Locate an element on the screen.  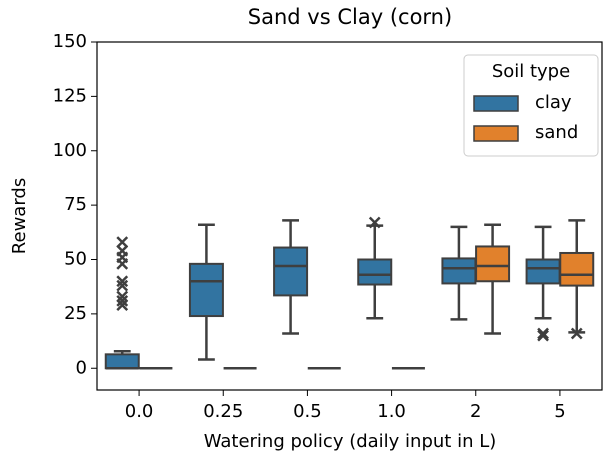
y-tick-label: 150 is located at coordinates (70, 41).